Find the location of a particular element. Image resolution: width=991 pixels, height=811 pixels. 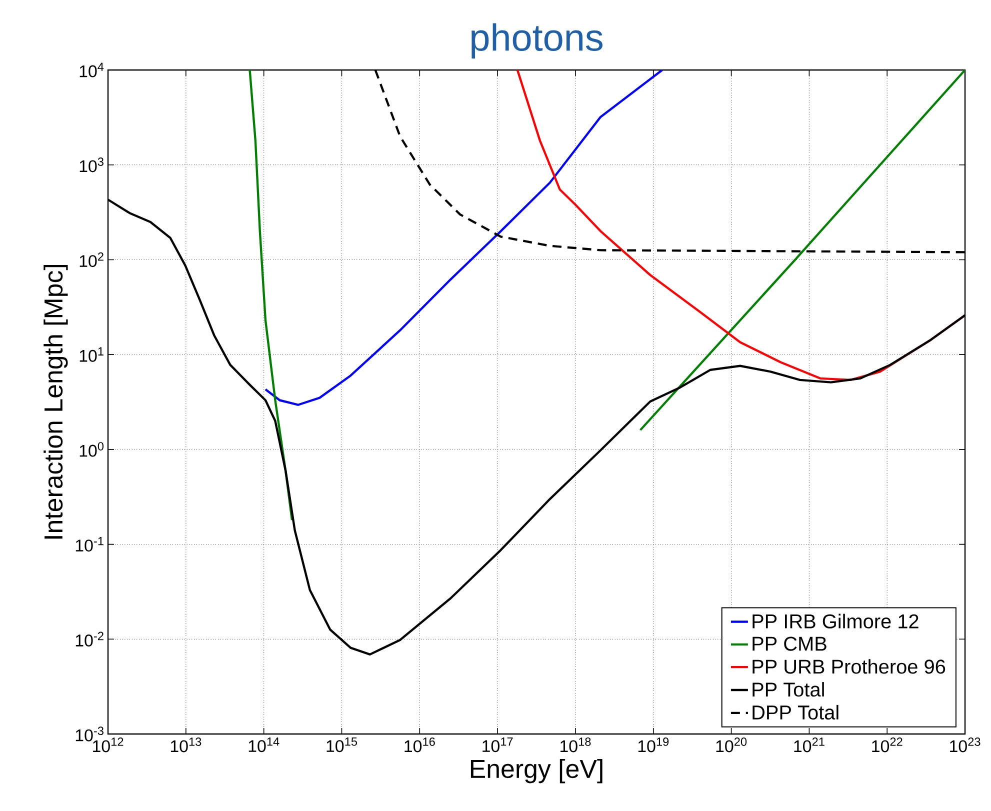

y-tick-label: 10$^{0}$ is located at coordinates (92, 449).